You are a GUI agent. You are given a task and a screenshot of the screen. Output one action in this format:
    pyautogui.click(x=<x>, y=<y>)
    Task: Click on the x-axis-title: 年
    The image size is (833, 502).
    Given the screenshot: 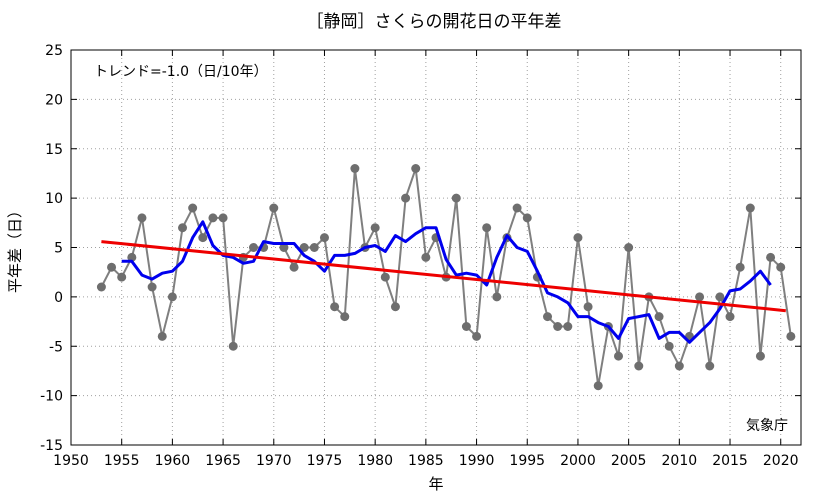 What is the action you would take?
    pyautogui.click(x=435, y=484)
    